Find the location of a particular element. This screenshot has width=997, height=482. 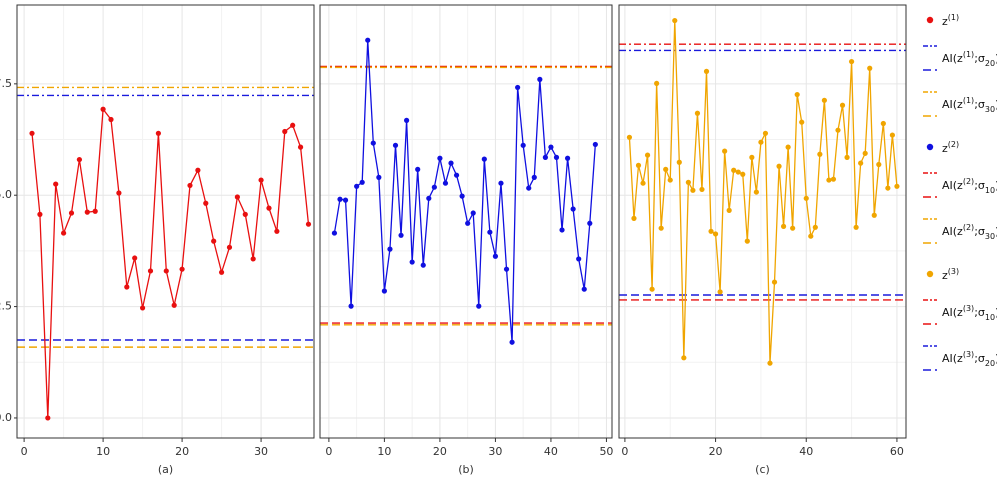

x-tick-label: 20 is located at coordinates (182, 451).